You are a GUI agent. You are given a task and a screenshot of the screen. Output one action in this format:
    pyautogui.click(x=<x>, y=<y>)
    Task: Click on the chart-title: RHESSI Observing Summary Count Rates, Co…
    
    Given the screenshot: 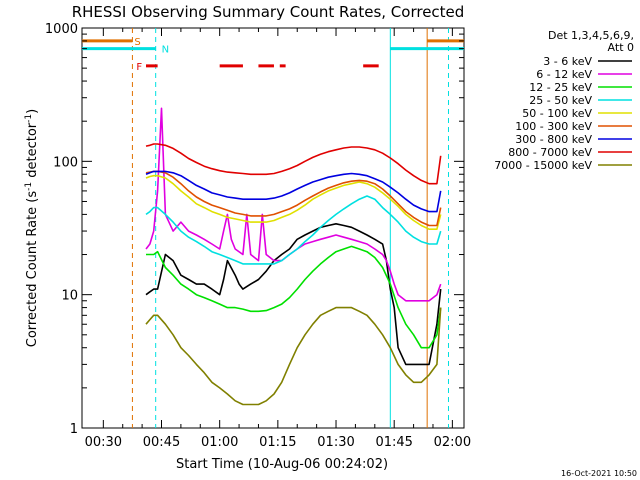 What is the action you would take?
    pyautogui.click(x=268, y=12)
    